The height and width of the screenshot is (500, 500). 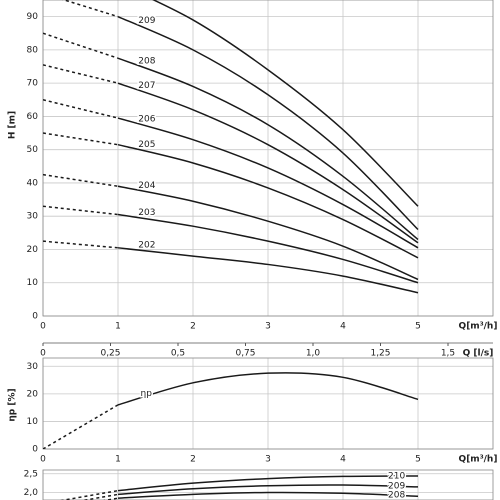 What do you see at coordinates (146, 145) in the screenshot?
I see `curve-label: 205` at bounding box center [146, 145].